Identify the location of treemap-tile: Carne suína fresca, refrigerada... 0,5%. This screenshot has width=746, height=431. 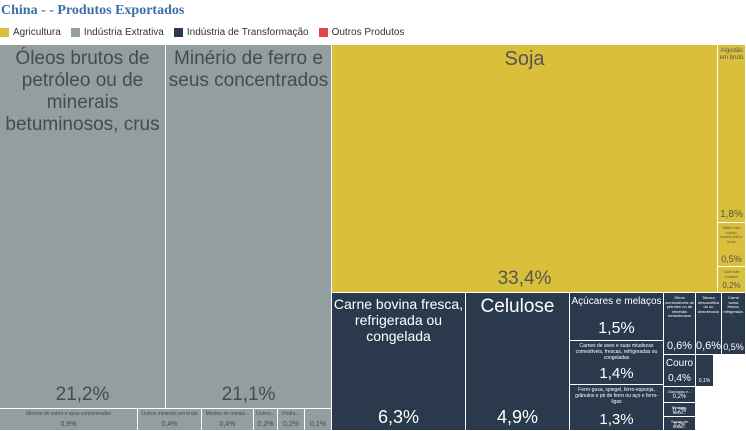
(734, 324).